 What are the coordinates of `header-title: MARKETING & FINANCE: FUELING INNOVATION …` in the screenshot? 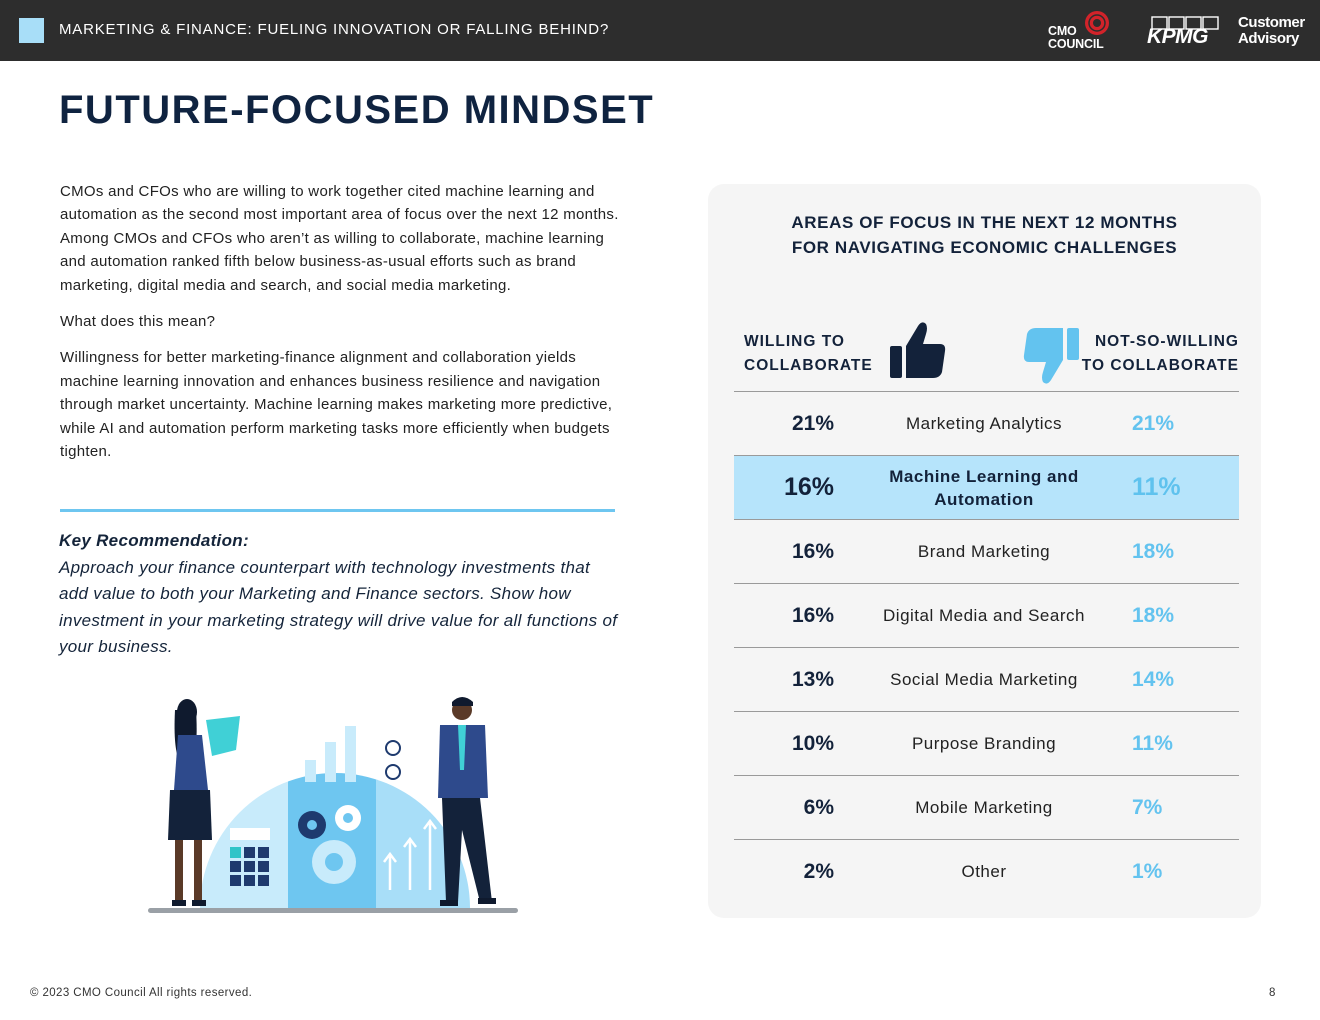 It's located at (334, 29).